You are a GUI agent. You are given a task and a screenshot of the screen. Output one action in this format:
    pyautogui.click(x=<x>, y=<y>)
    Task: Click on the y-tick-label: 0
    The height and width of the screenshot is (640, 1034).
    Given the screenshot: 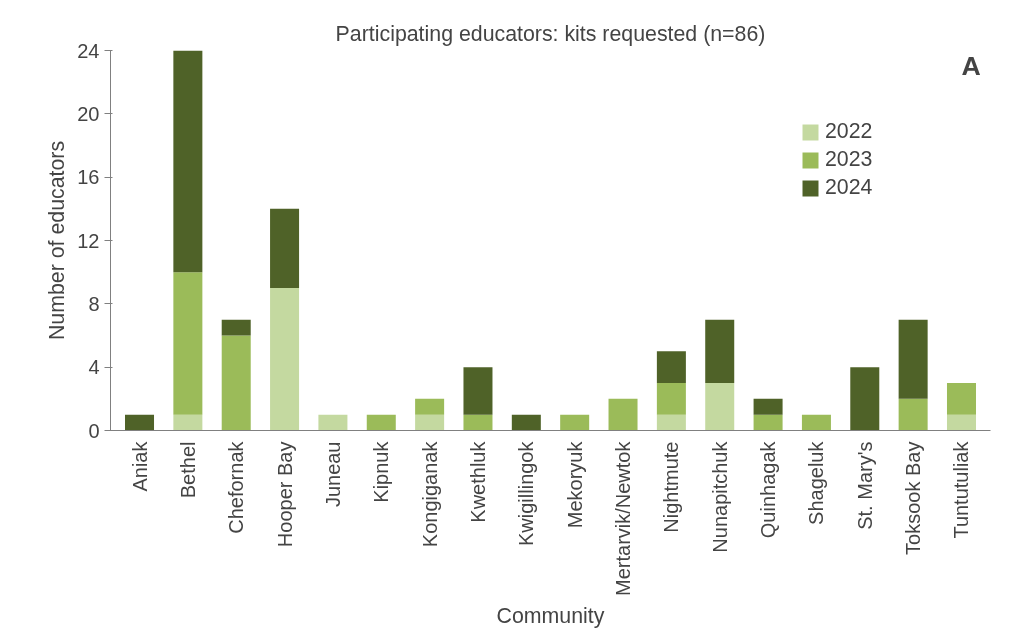 What is the action you would take?
    pyautogui.click(x=94, y=430)
    